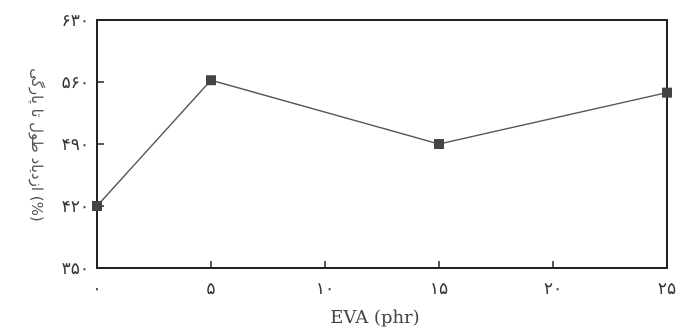  I want to click on y-axis-title: ازدیاد طول تا پارگی (%), so click(36, 145).